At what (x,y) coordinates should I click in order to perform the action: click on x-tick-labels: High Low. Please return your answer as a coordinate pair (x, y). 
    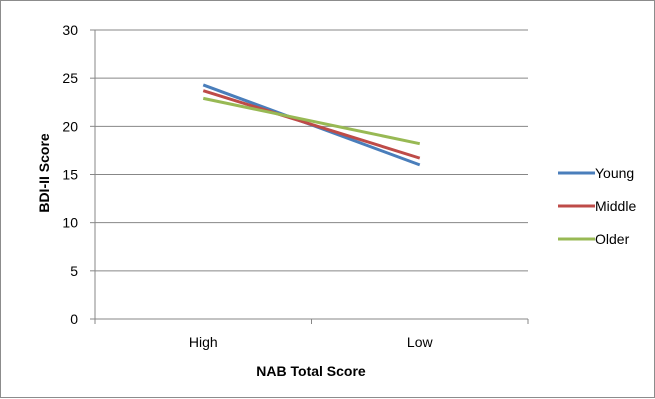
    Looking at the image, I should click on (311, 342).